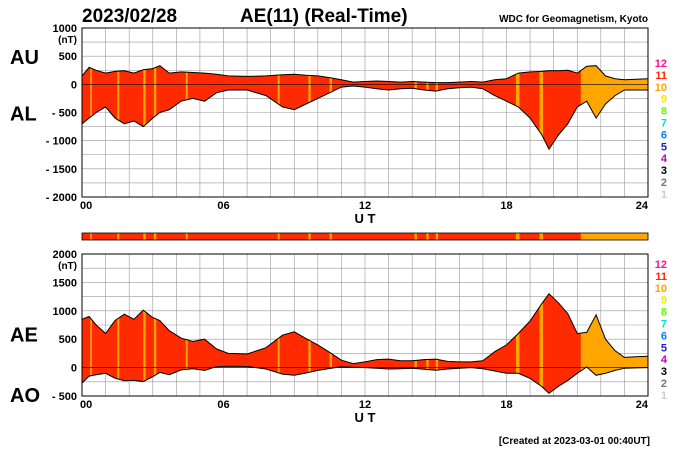  What do you see at coordinates (67, 266) in the screenshot?
I see `y-unit-label: (nT)` at bounding box center [67, 266].